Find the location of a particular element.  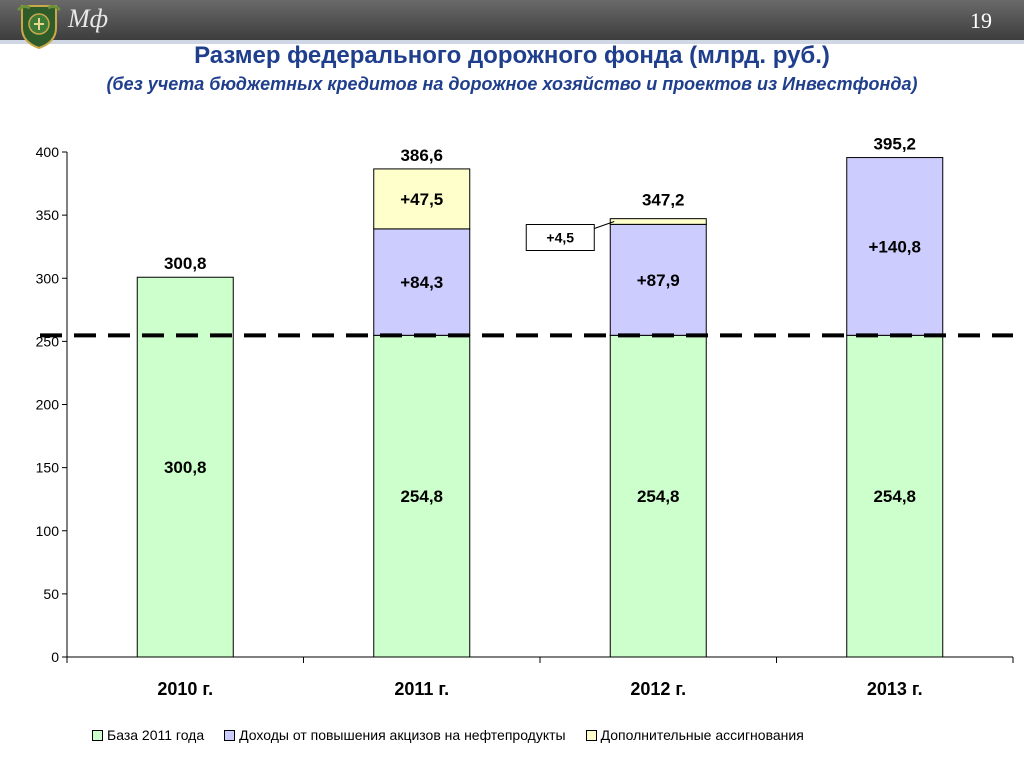

x-category-label: 2013 г. is located at coordinates (895, 689).